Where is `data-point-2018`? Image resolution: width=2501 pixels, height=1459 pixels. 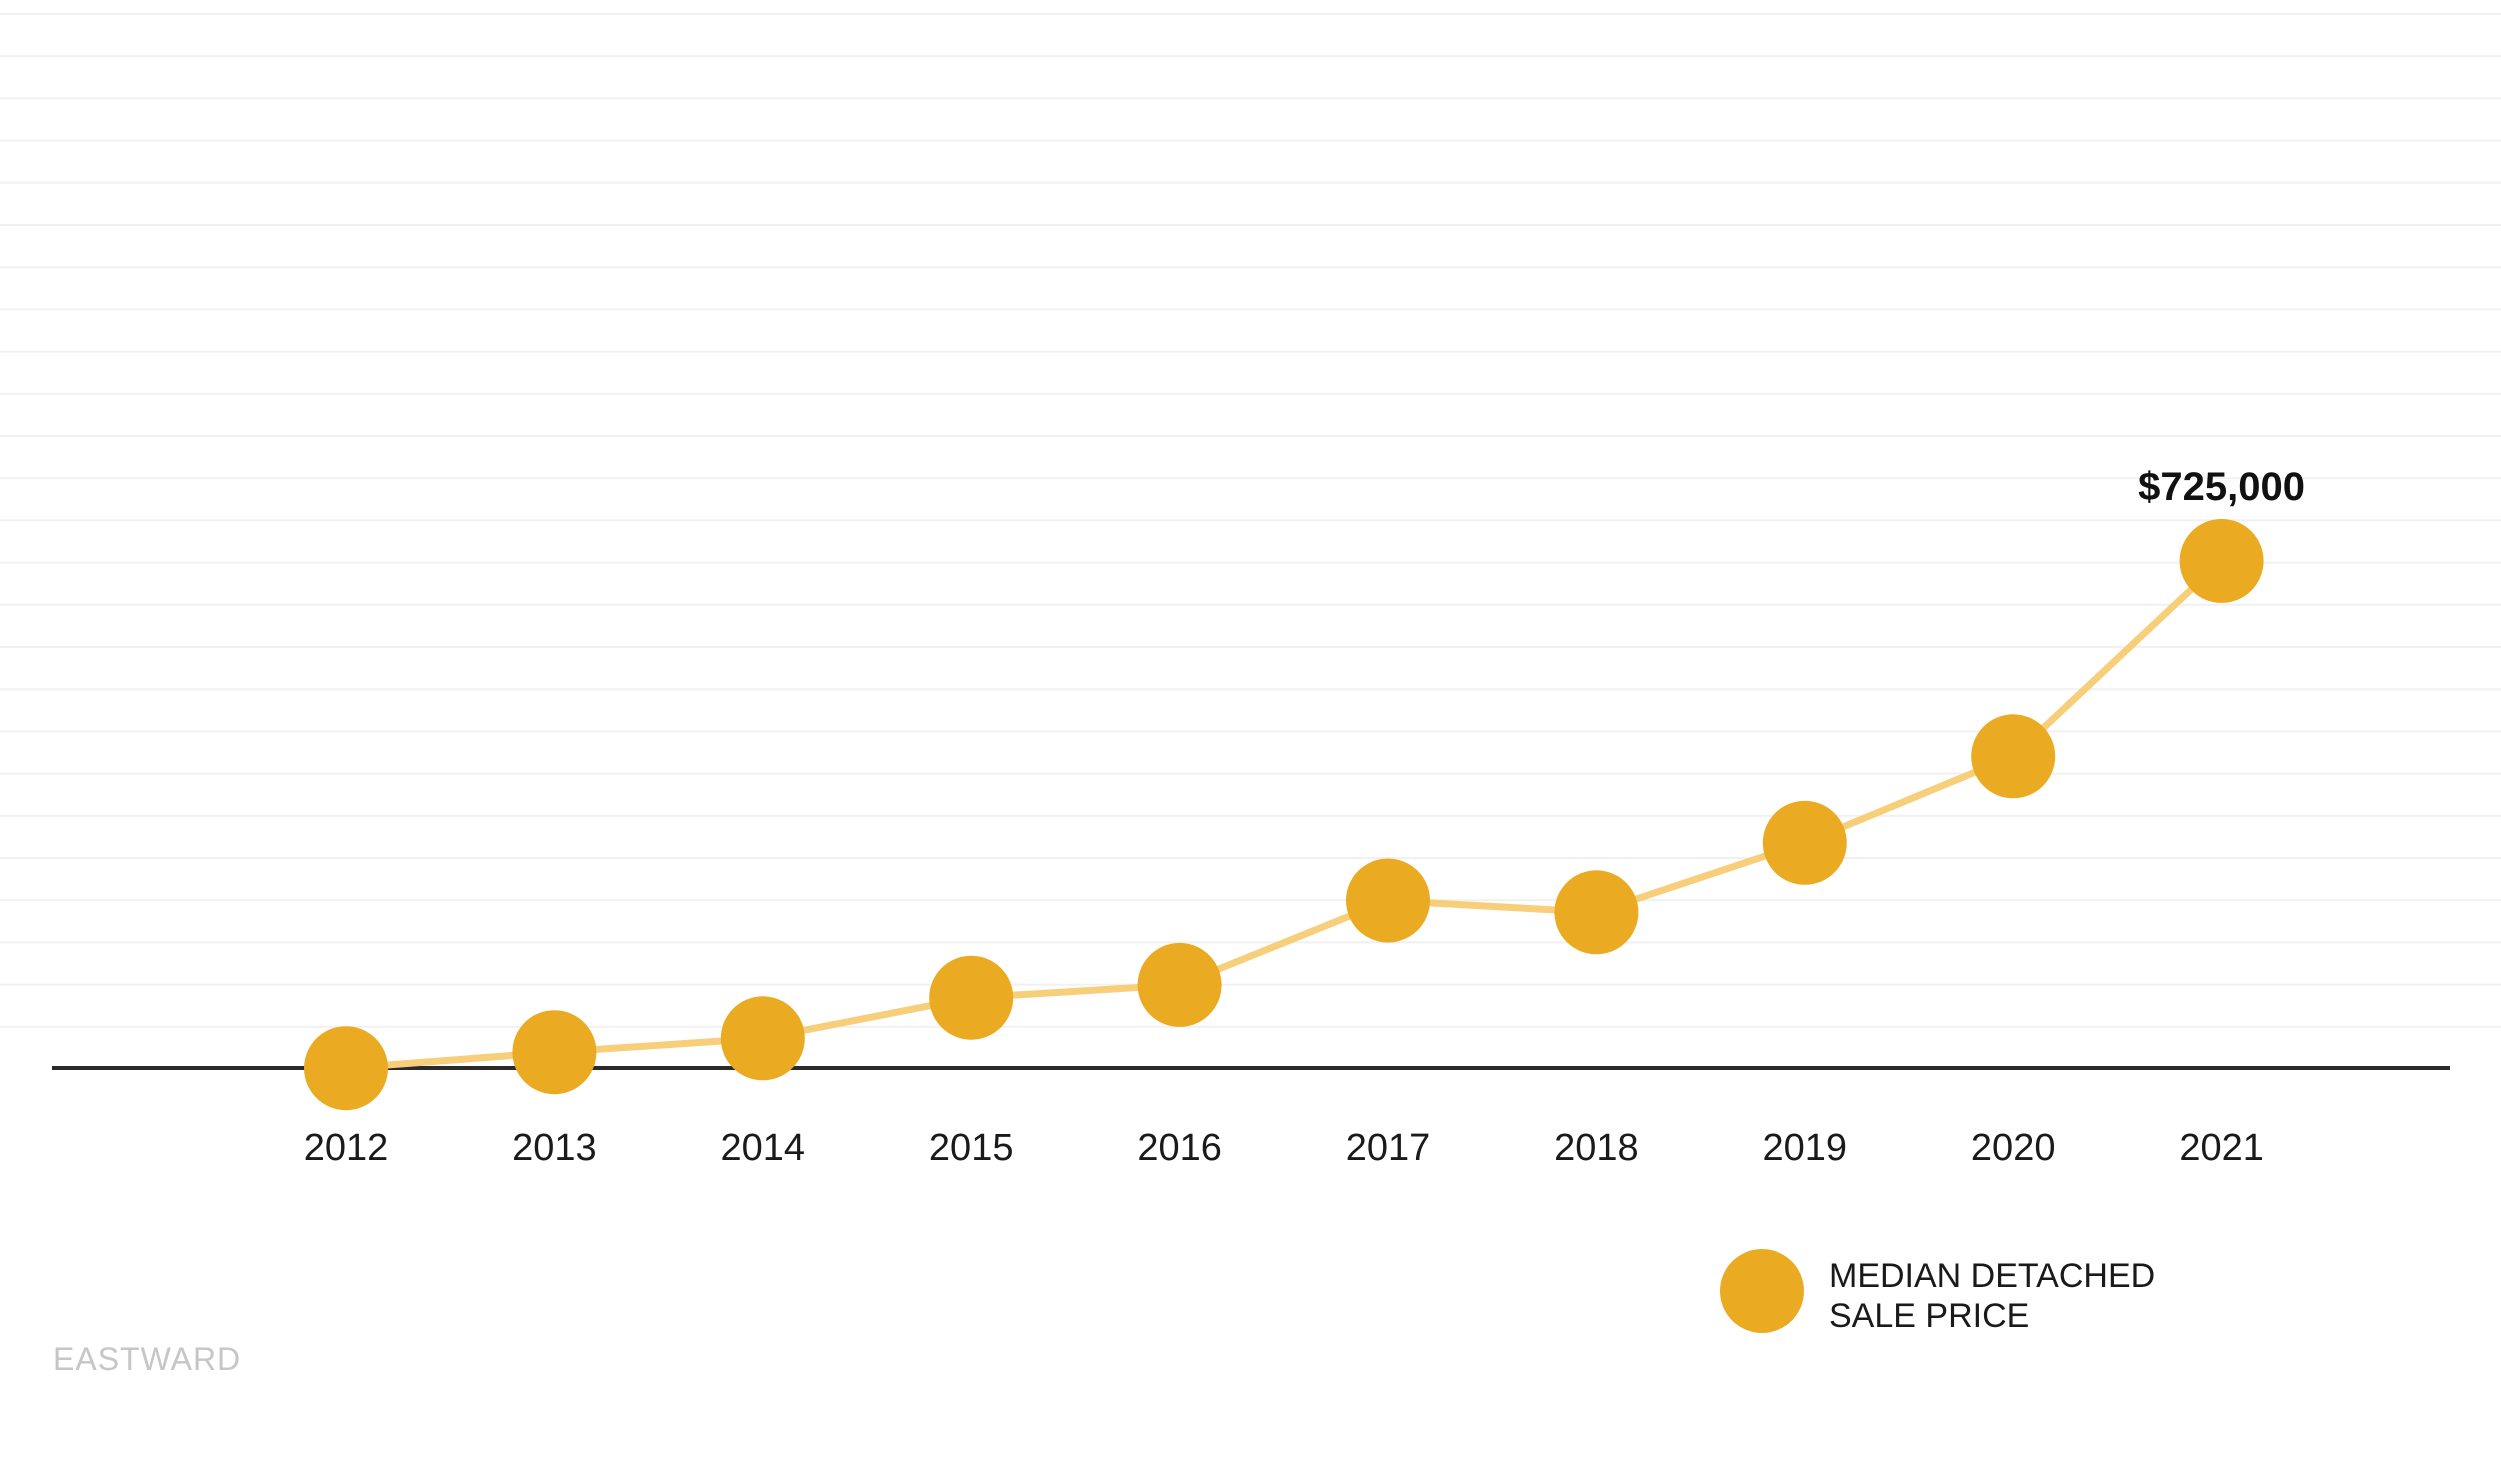
data-point-2018 is located at coordinates (1596, 912).